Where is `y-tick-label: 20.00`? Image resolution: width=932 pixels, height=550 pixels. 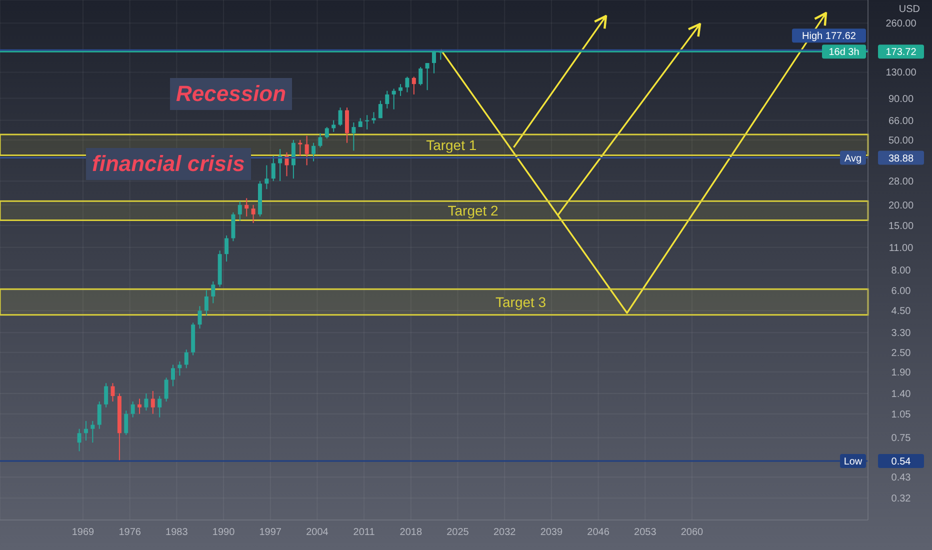 y-tick-label: 20.00 is located at coordinates (901, 206).